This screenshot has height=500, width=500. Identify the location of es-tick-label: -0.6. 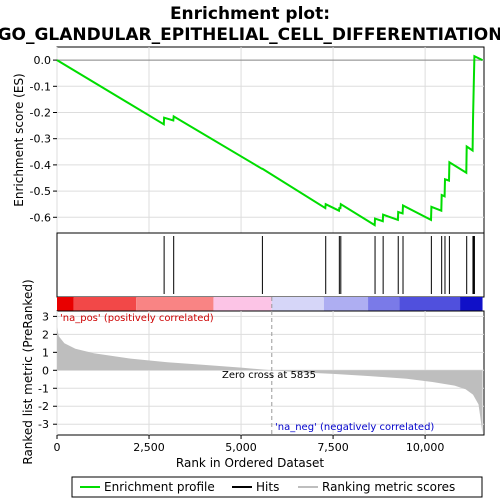
(40, 217).